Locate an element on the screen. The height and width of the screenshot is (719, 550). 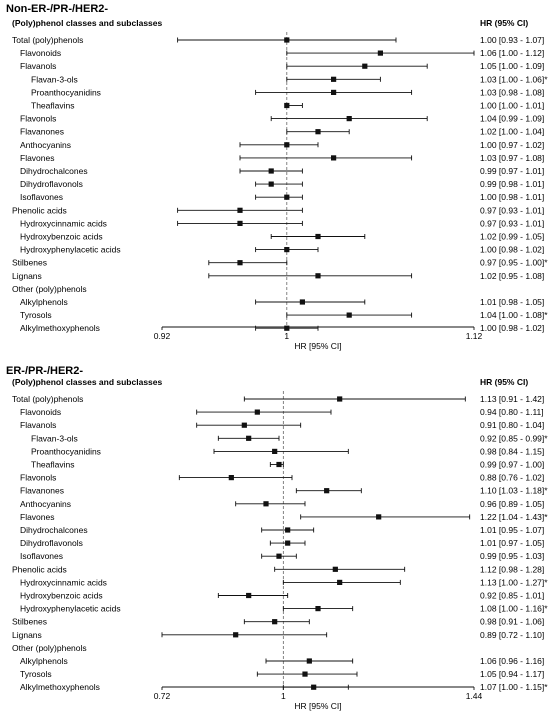
row-hr-value: 1.00 [1.00 - 1.01] is located at coordinates (512, 106).